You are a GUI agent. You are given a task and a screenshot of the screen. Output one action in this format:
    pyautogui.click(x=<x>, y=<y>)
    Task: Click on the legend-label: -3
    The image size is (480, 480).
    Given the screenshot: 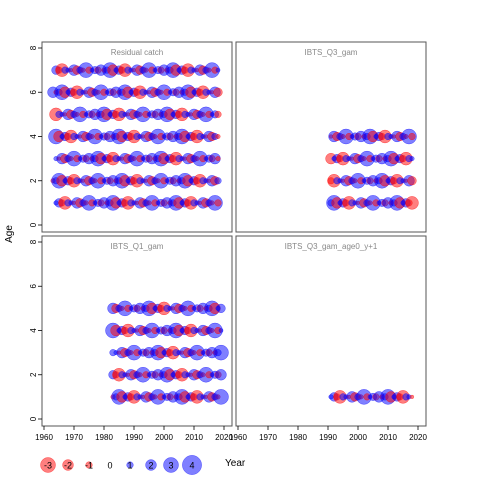 What is the action you would take?
    pyautogui.click(x=48, y=466)
    